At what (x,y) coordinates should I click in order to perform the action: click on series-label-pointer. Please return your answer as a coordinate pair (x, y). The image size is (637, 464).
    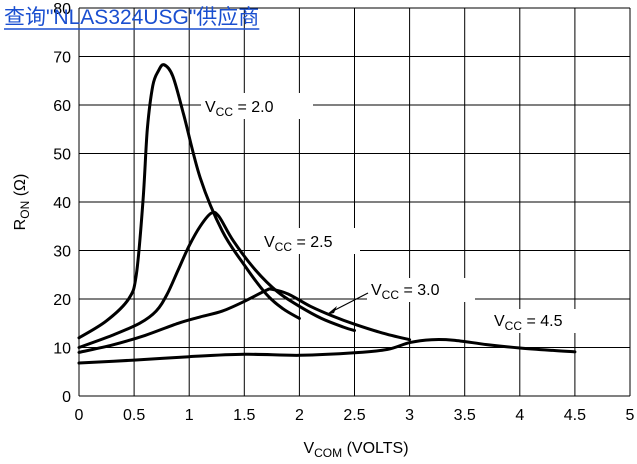
    Looking at the image, I should click on (349, 302).